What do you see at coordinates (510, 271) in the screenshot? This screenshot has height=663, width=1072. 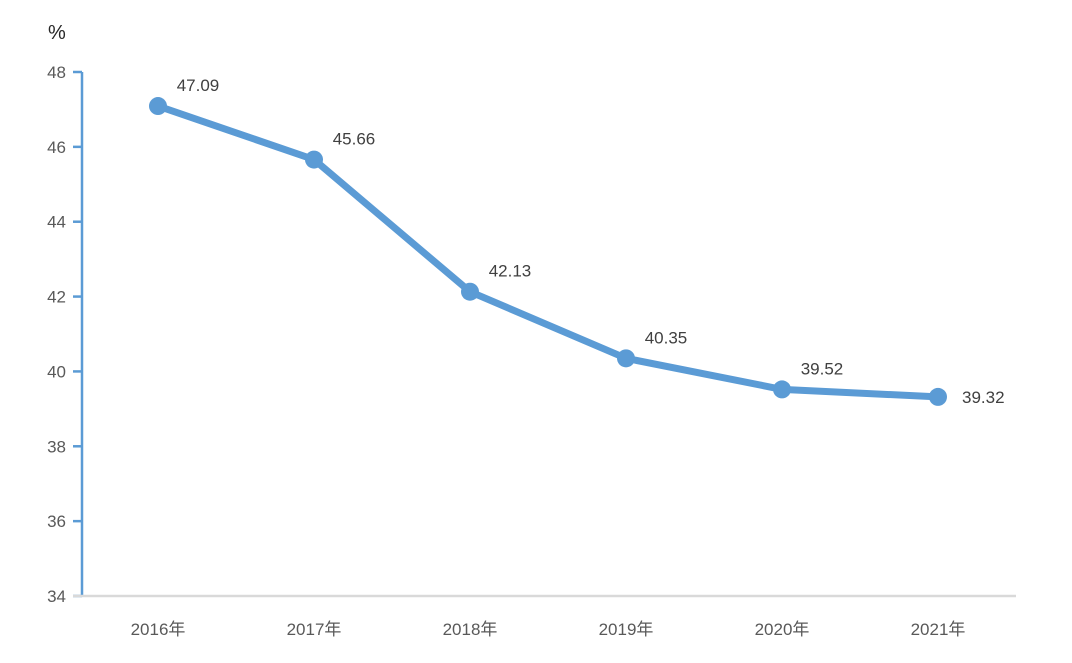 I see `data-point-label: 42.13` at bounding box center [510, 271].